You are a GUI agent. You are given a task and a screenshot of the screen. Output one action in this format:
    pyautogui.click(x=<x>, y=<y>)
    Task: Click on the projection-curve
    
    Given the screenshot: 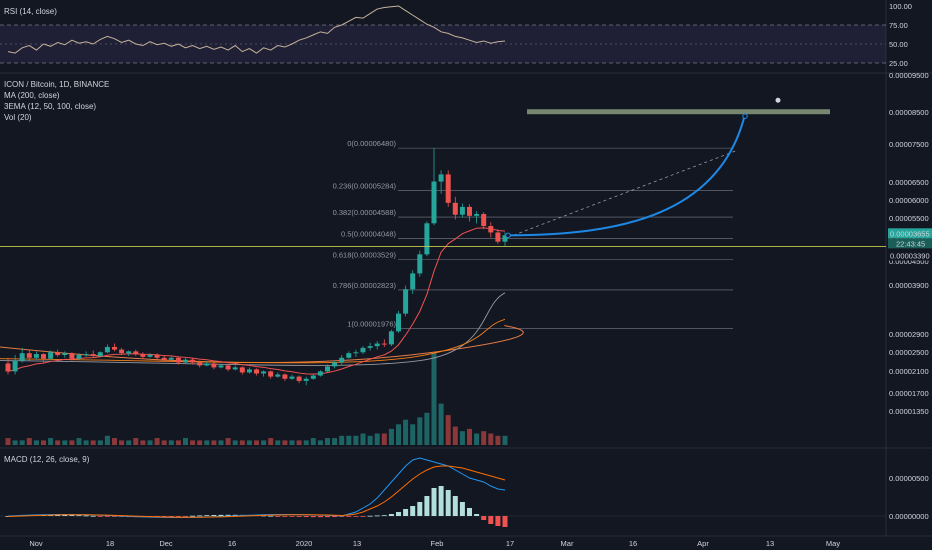 What is the action you would take?
    pyautogui.click(x=626, y=175)
    